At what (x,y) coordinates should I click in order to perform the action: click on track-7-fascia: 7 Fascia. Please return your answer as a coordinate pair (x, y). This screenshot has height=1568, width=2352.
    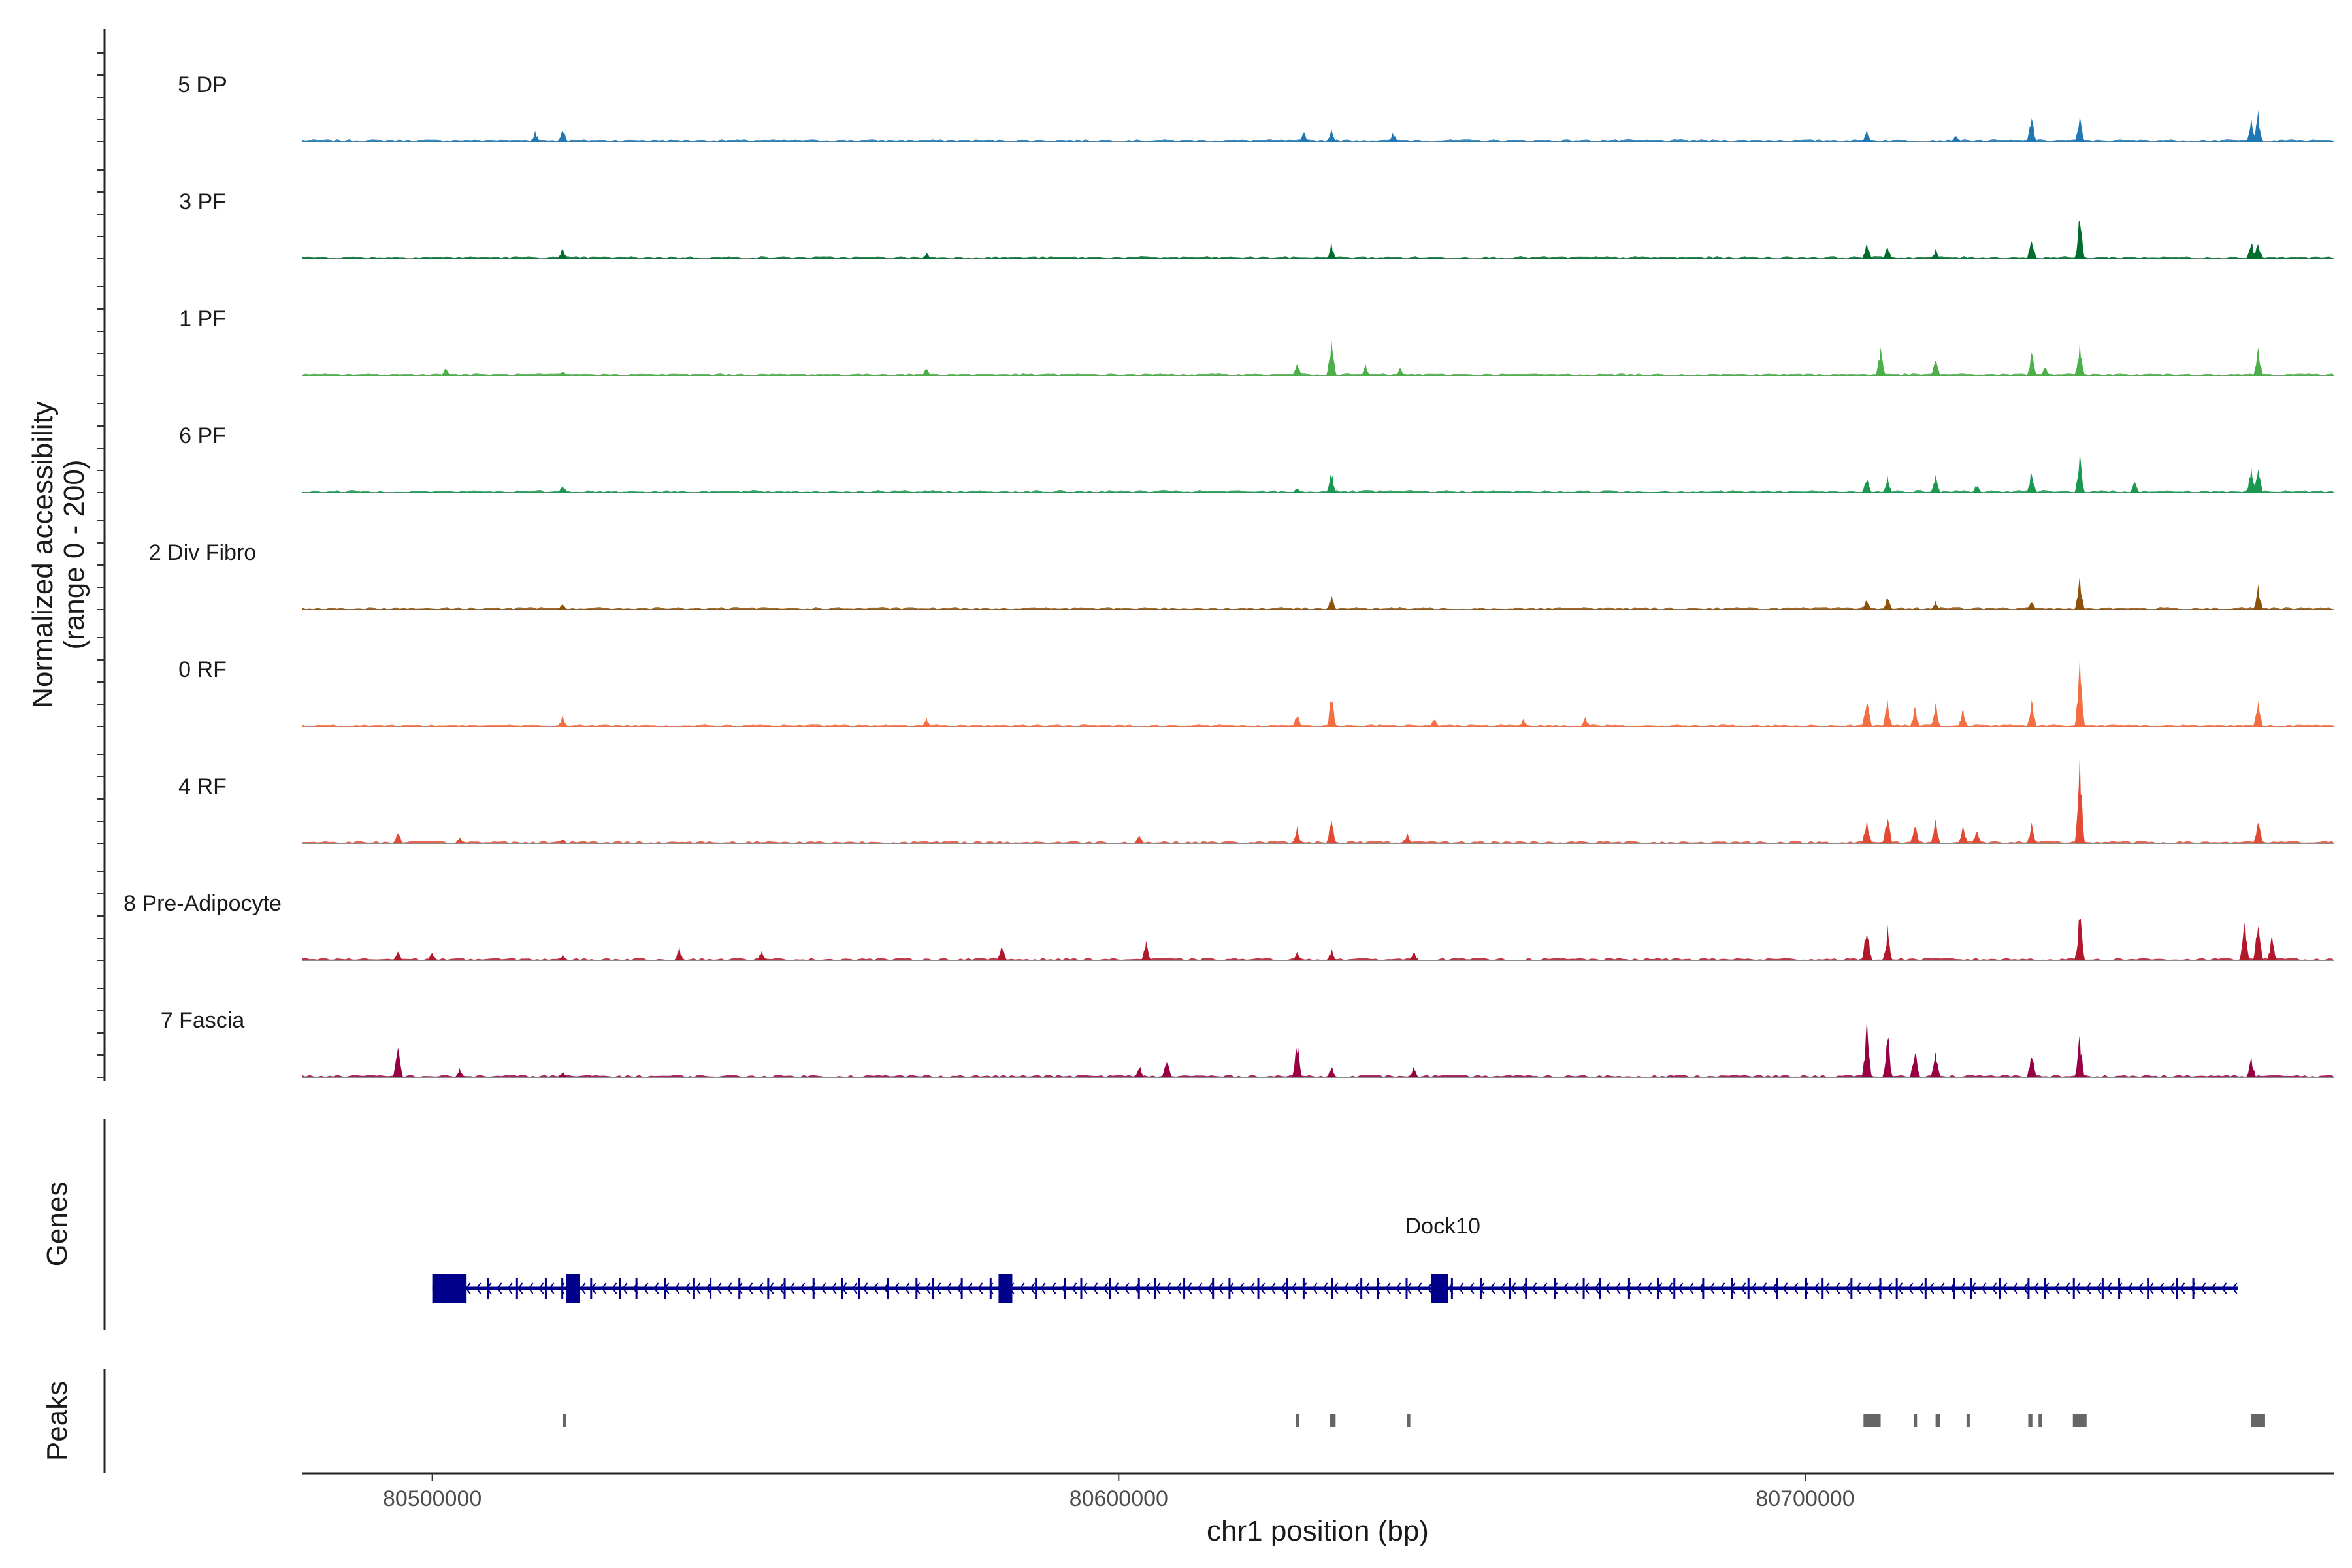
    Looking at the image, I should click on (1247, 1043).